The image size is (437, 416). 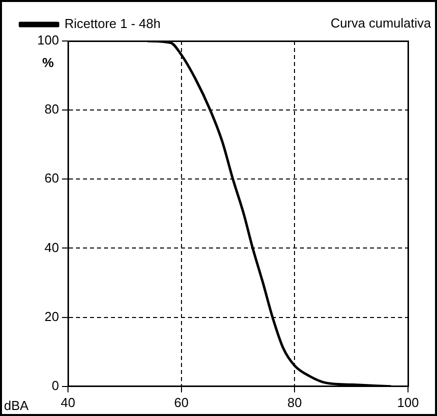 What do you see at coordinates (181, 402) in the screenshot?
I see `x-tick-label: 60` at bounding box center [181, 402].